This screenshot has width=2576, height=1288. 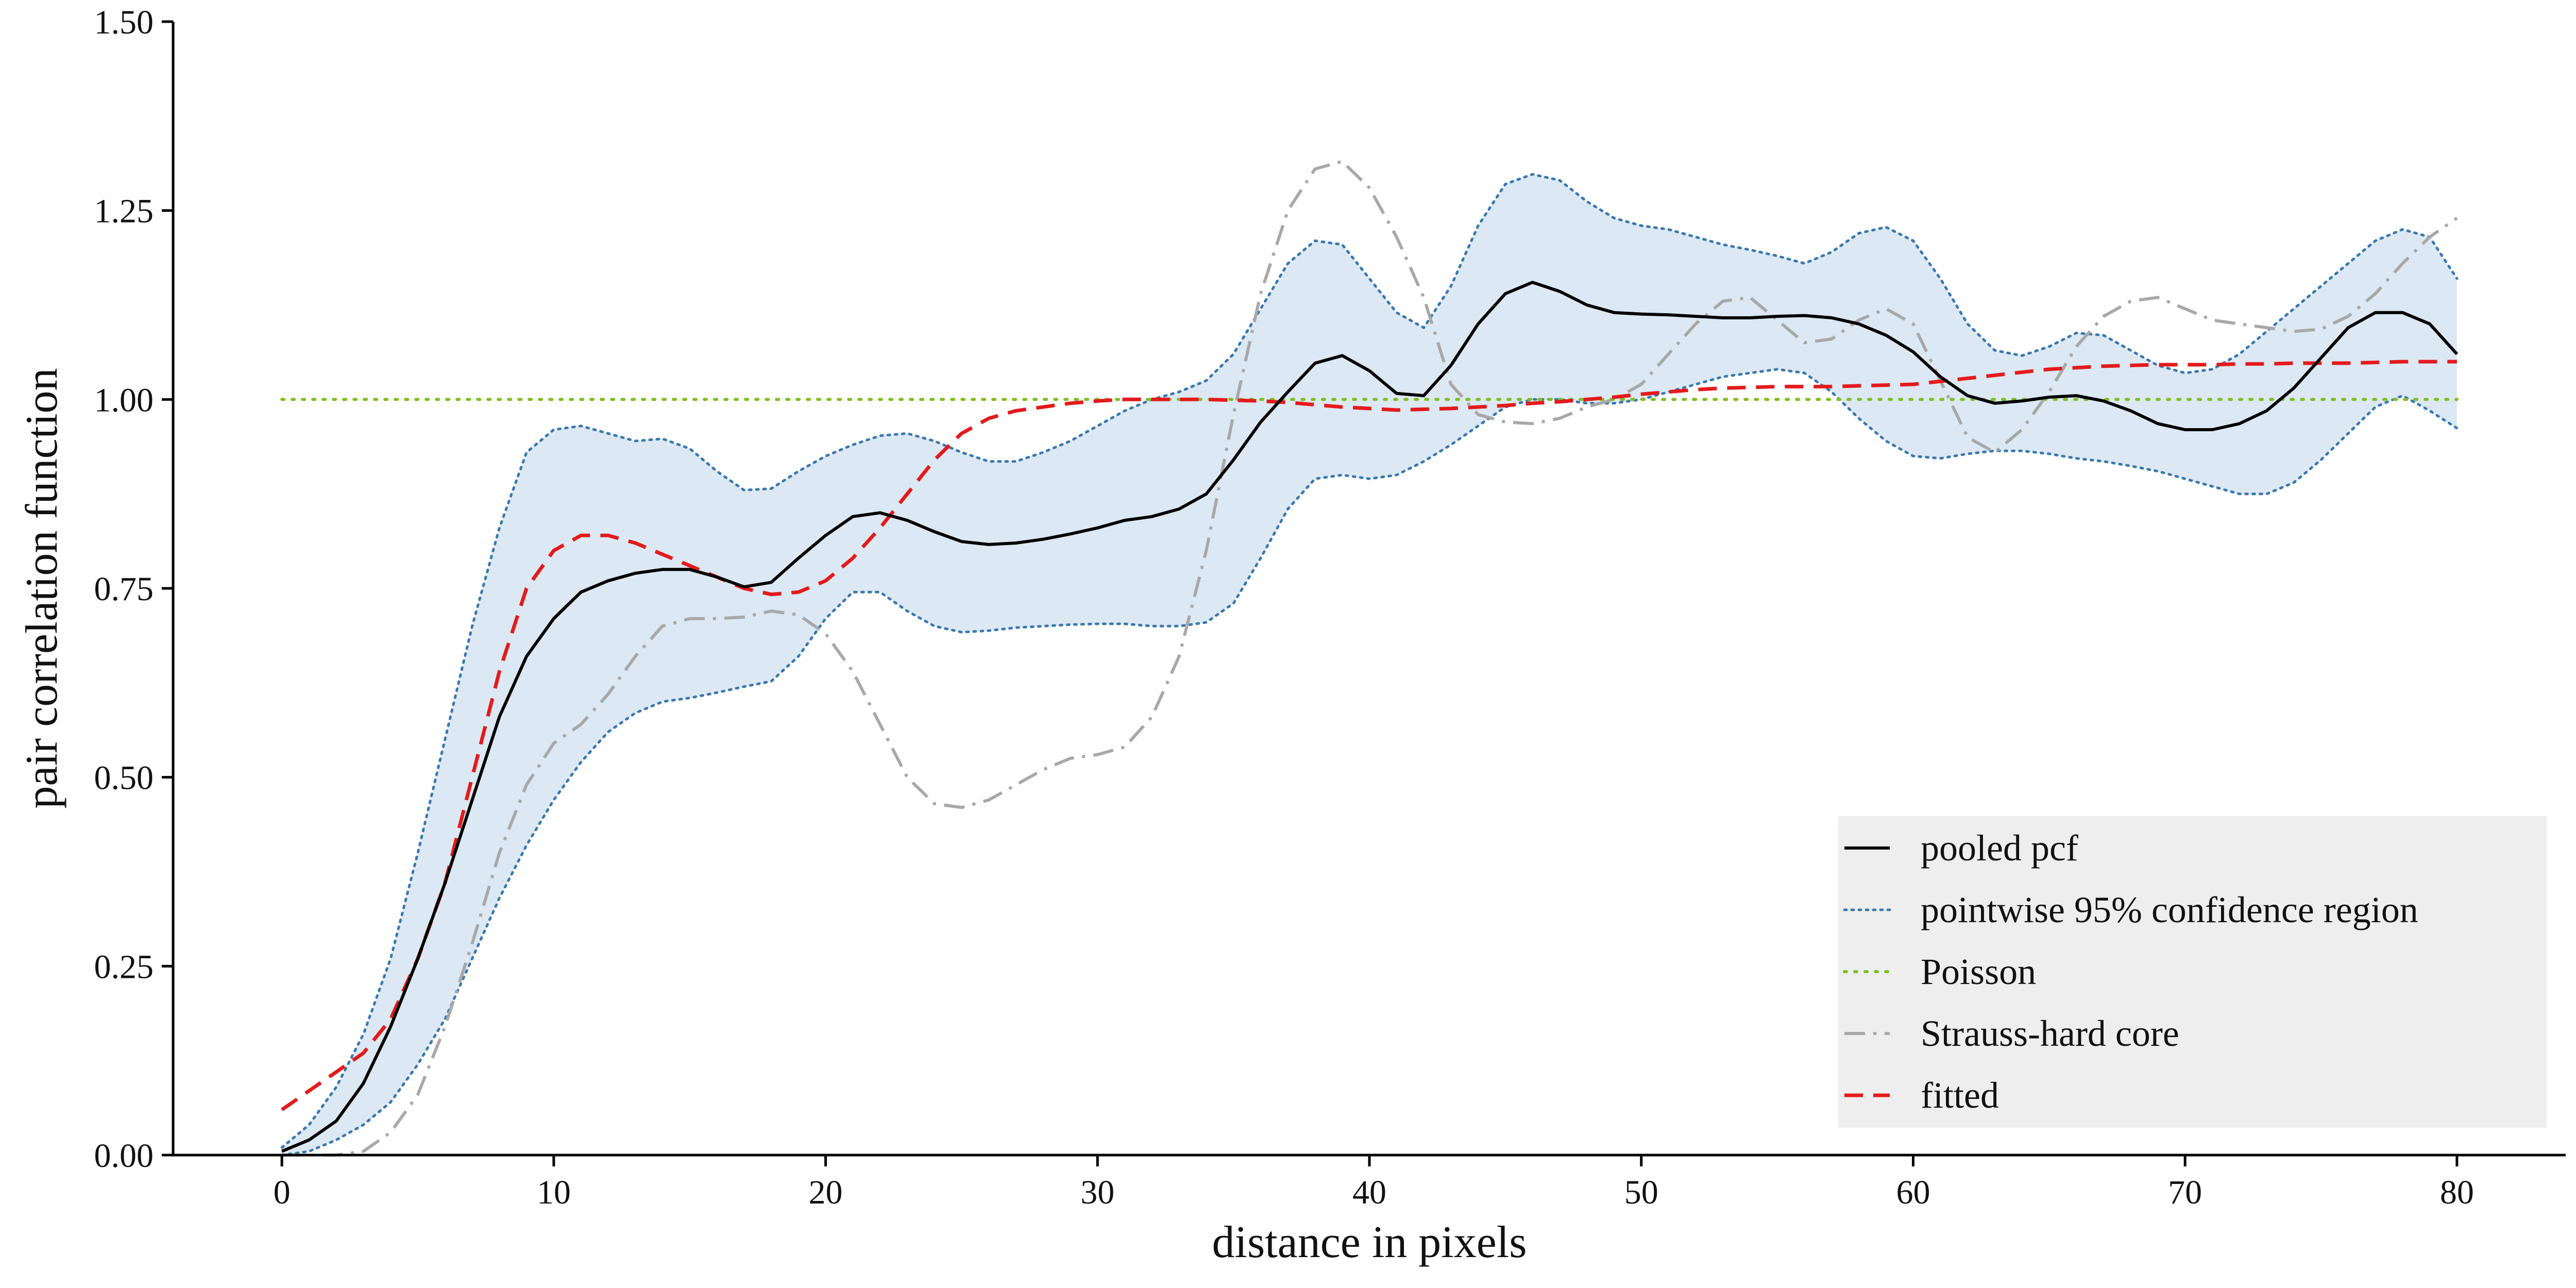 I want to click on y-tick-label: 0.00, so click(x=124, y=1156).